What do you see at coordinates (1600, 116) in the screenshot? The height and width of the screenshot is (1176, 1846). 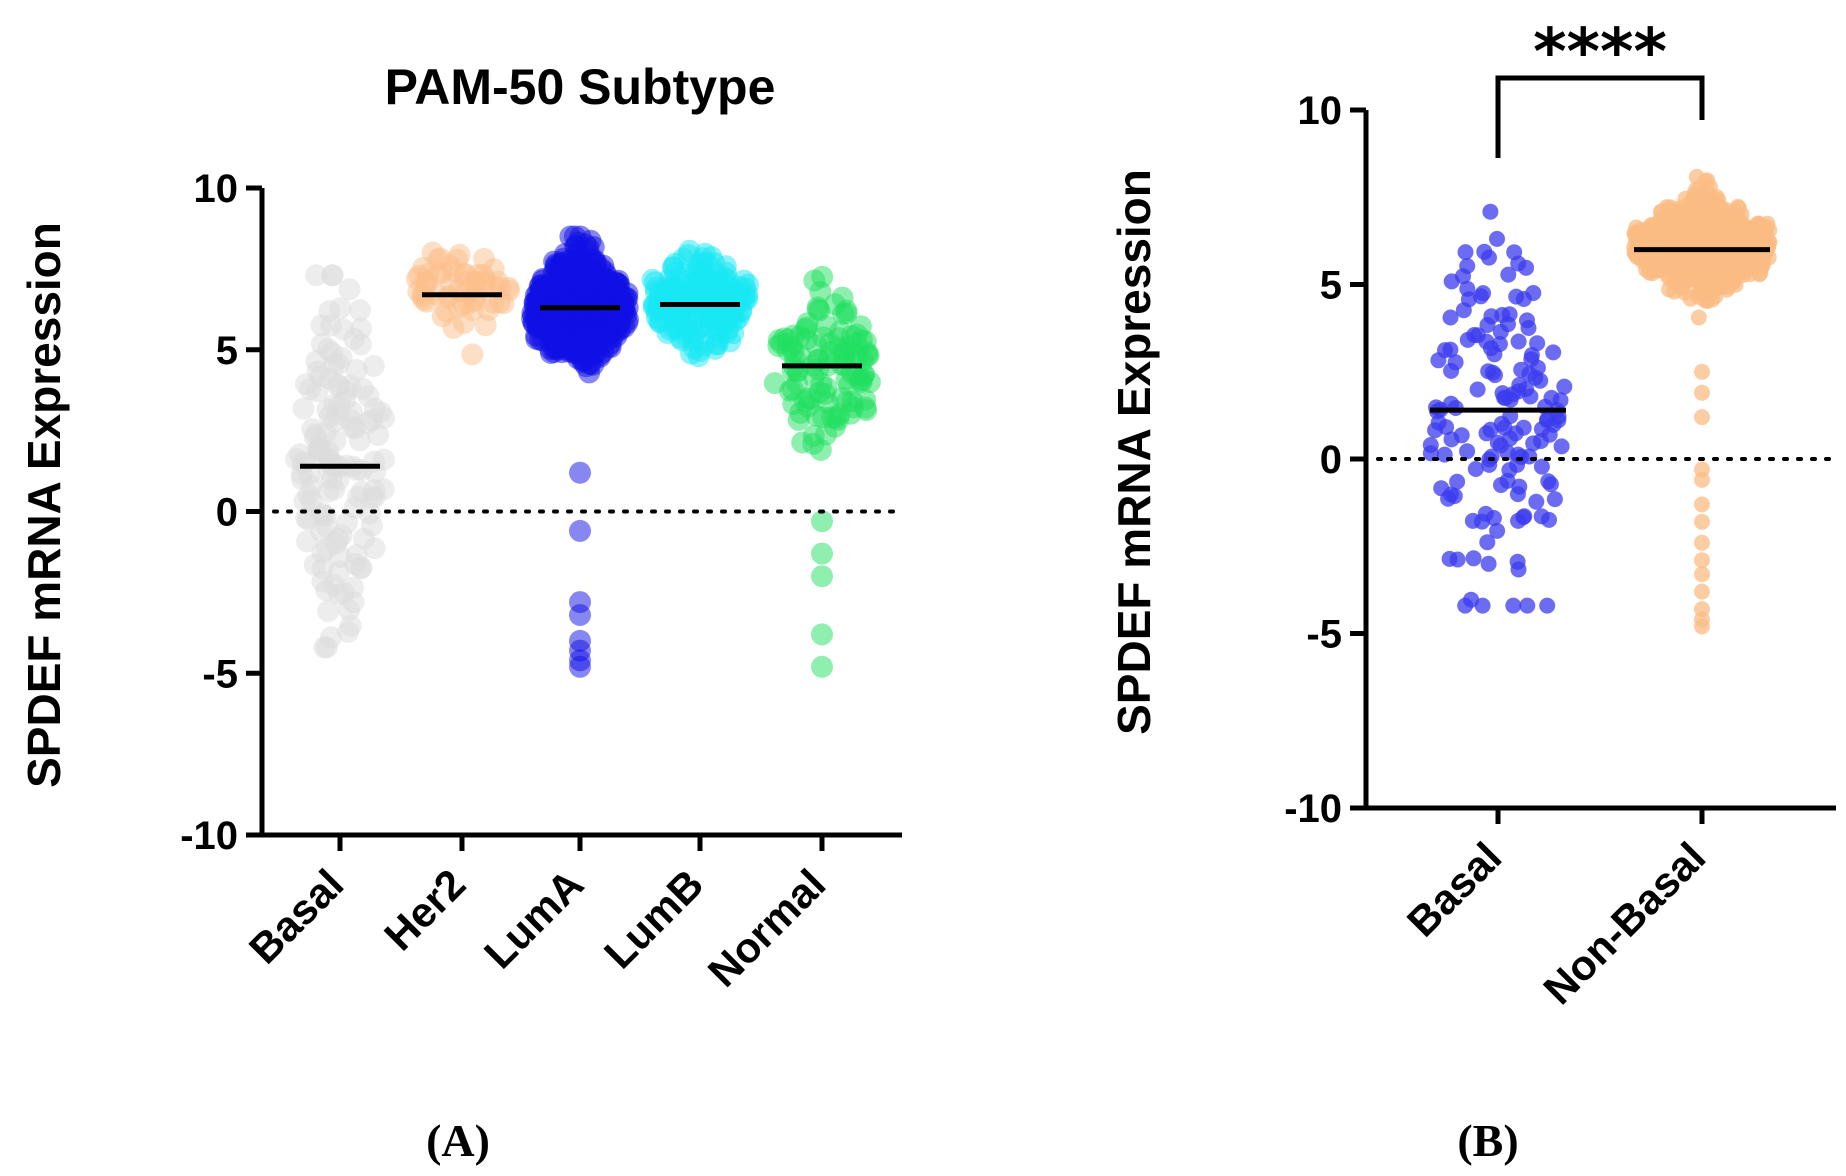 I see `significance-bracket` at bounding box center [1600, 116].